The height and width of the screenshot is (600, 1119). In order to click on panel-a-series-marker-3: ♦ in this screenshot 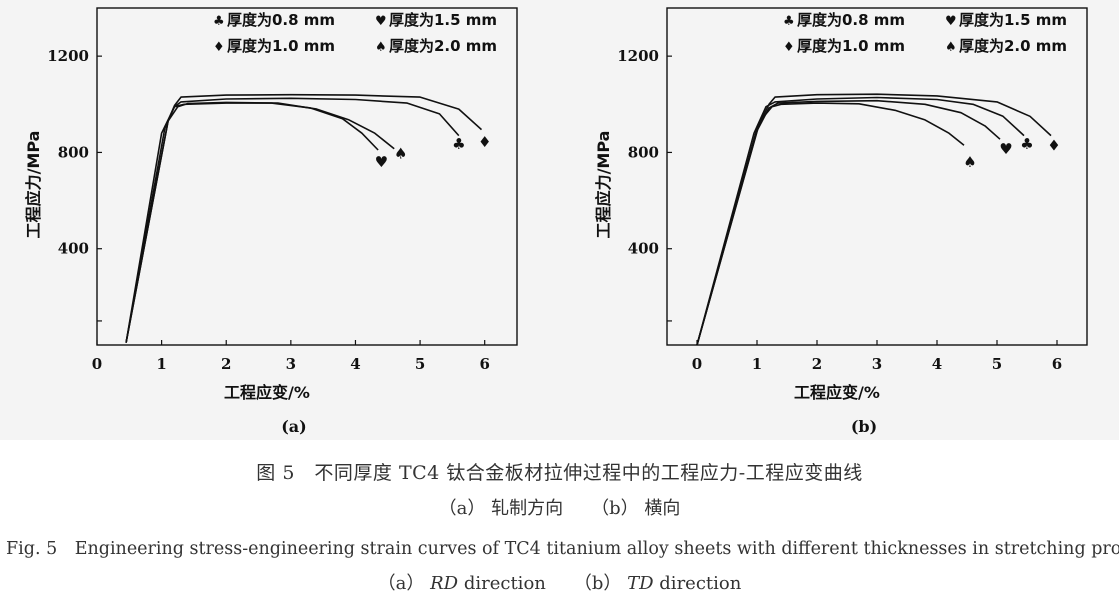, I will do `click(484, 142)`.